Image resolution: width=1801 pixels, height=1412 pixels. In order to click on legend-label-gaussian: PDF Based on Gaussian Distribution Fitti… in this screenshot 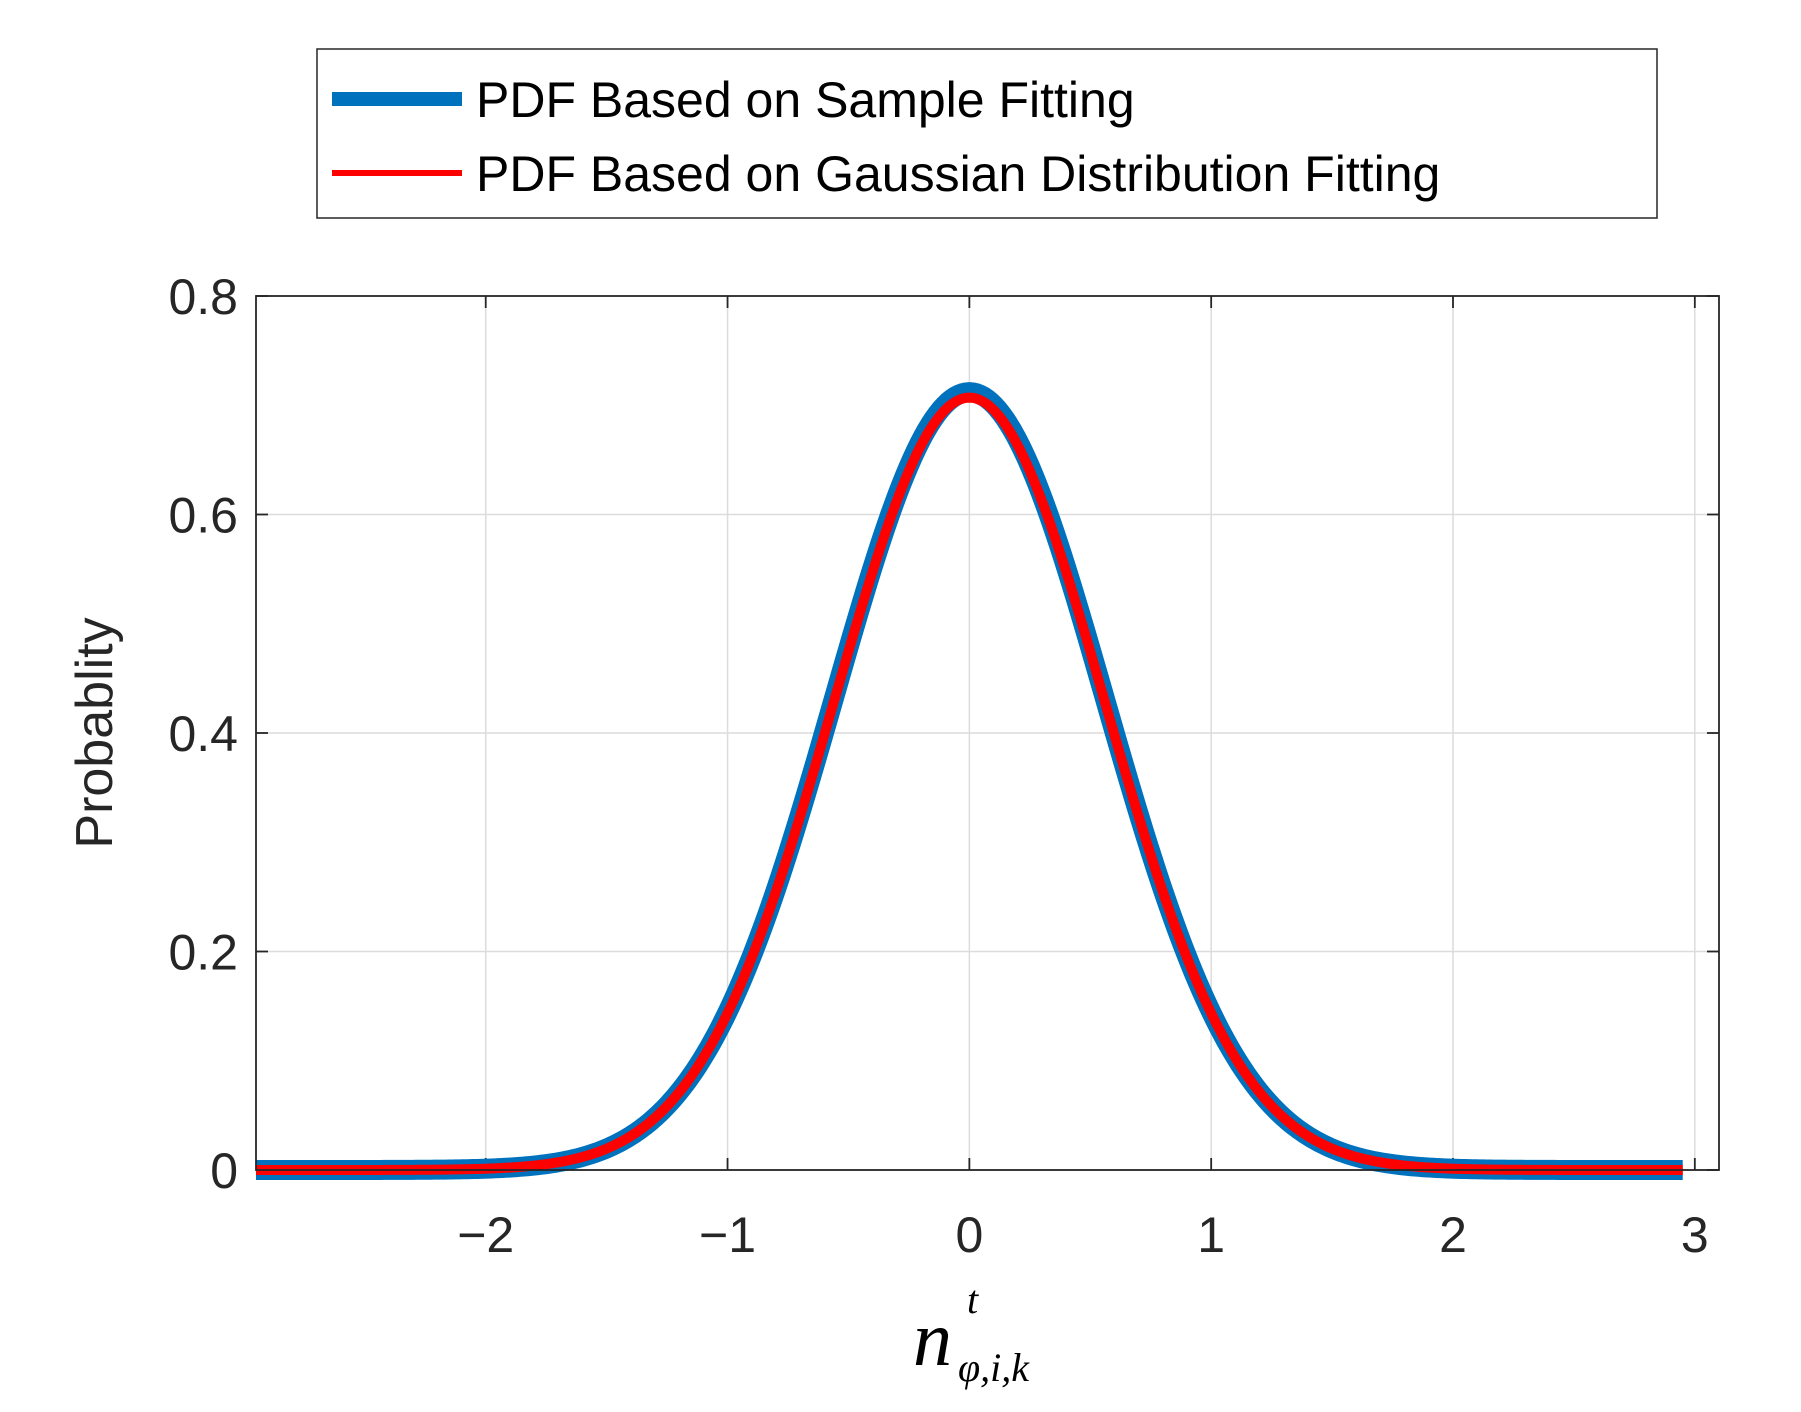, I will do `click(958, 174)`.